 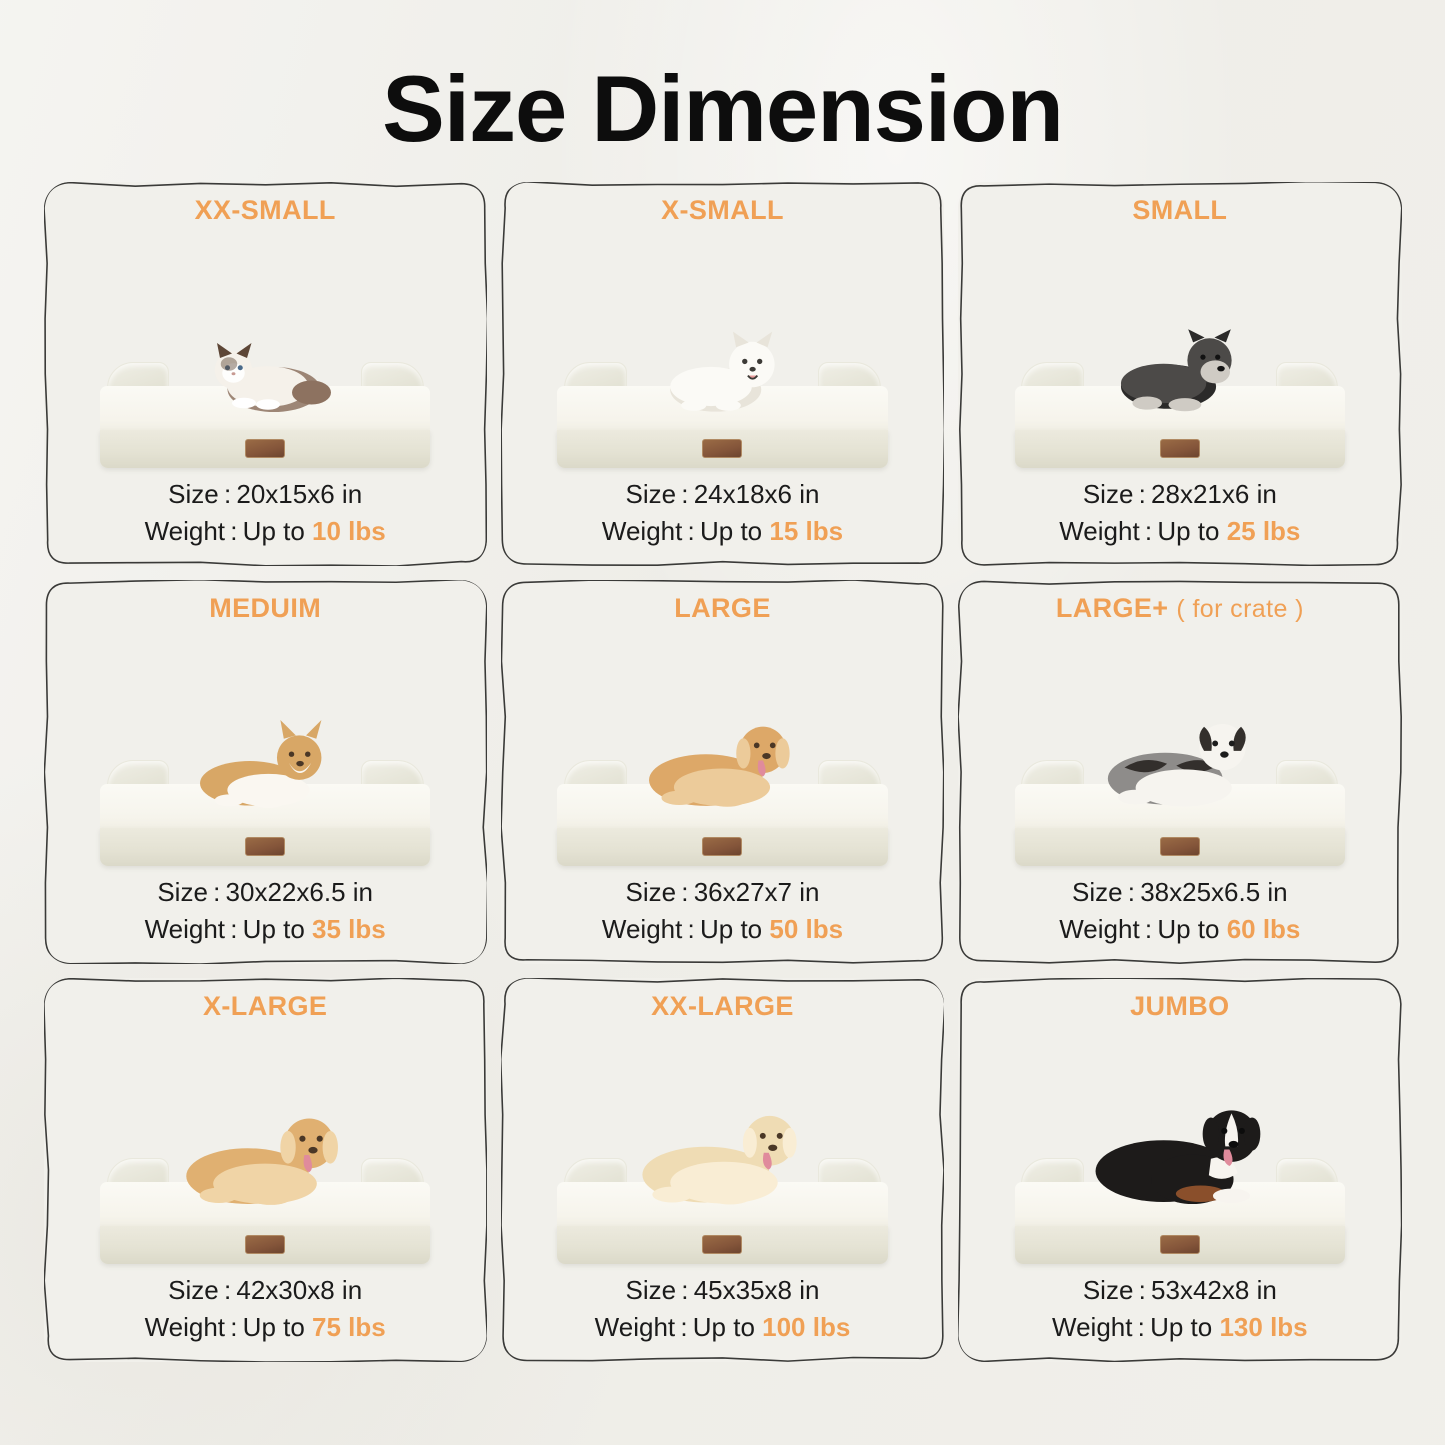 I want to click on card-title-jumbo: JUMBO, so click(x=1180, y=1006).